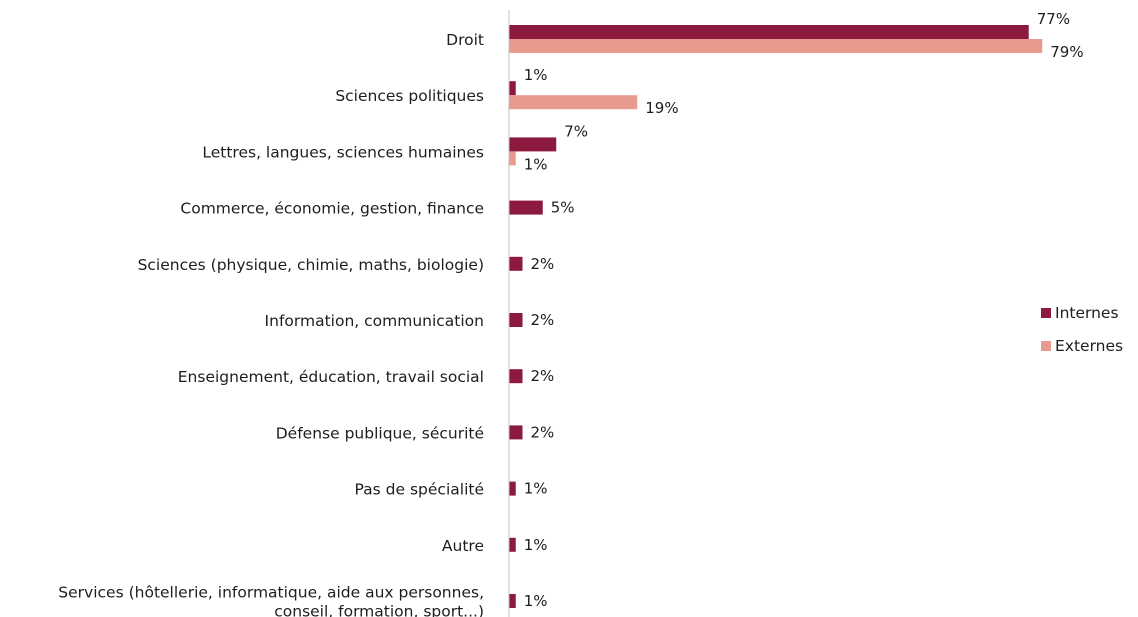  I want to click on category-label: Droit, so click(465, 40).